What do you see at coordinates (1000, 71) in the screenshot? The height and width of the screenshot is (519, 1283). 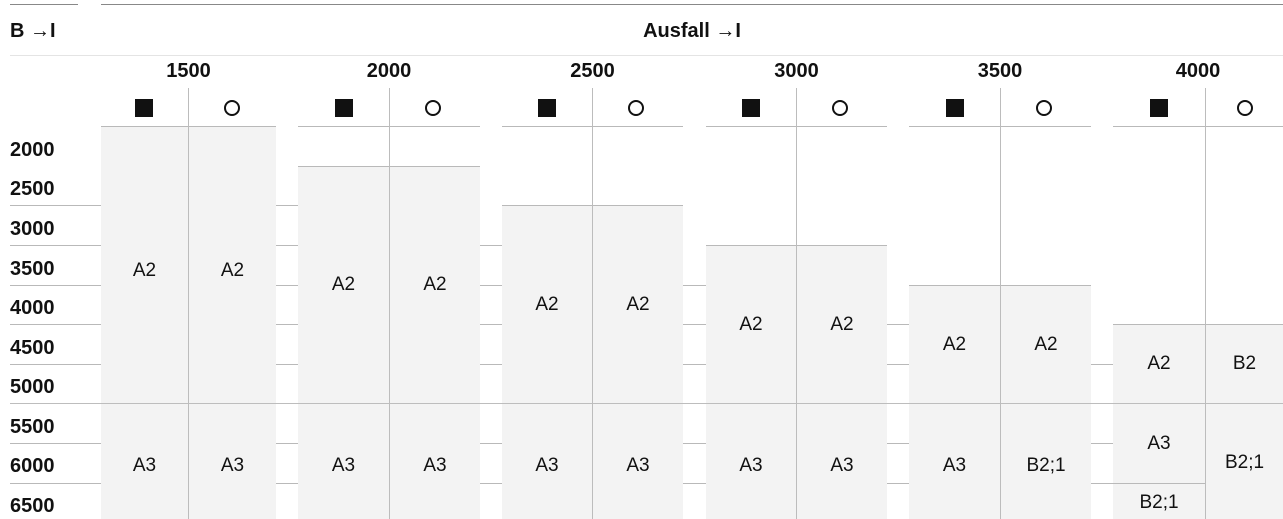 I see `column-header-3500: 3500` at bounding box center [1000, 71].